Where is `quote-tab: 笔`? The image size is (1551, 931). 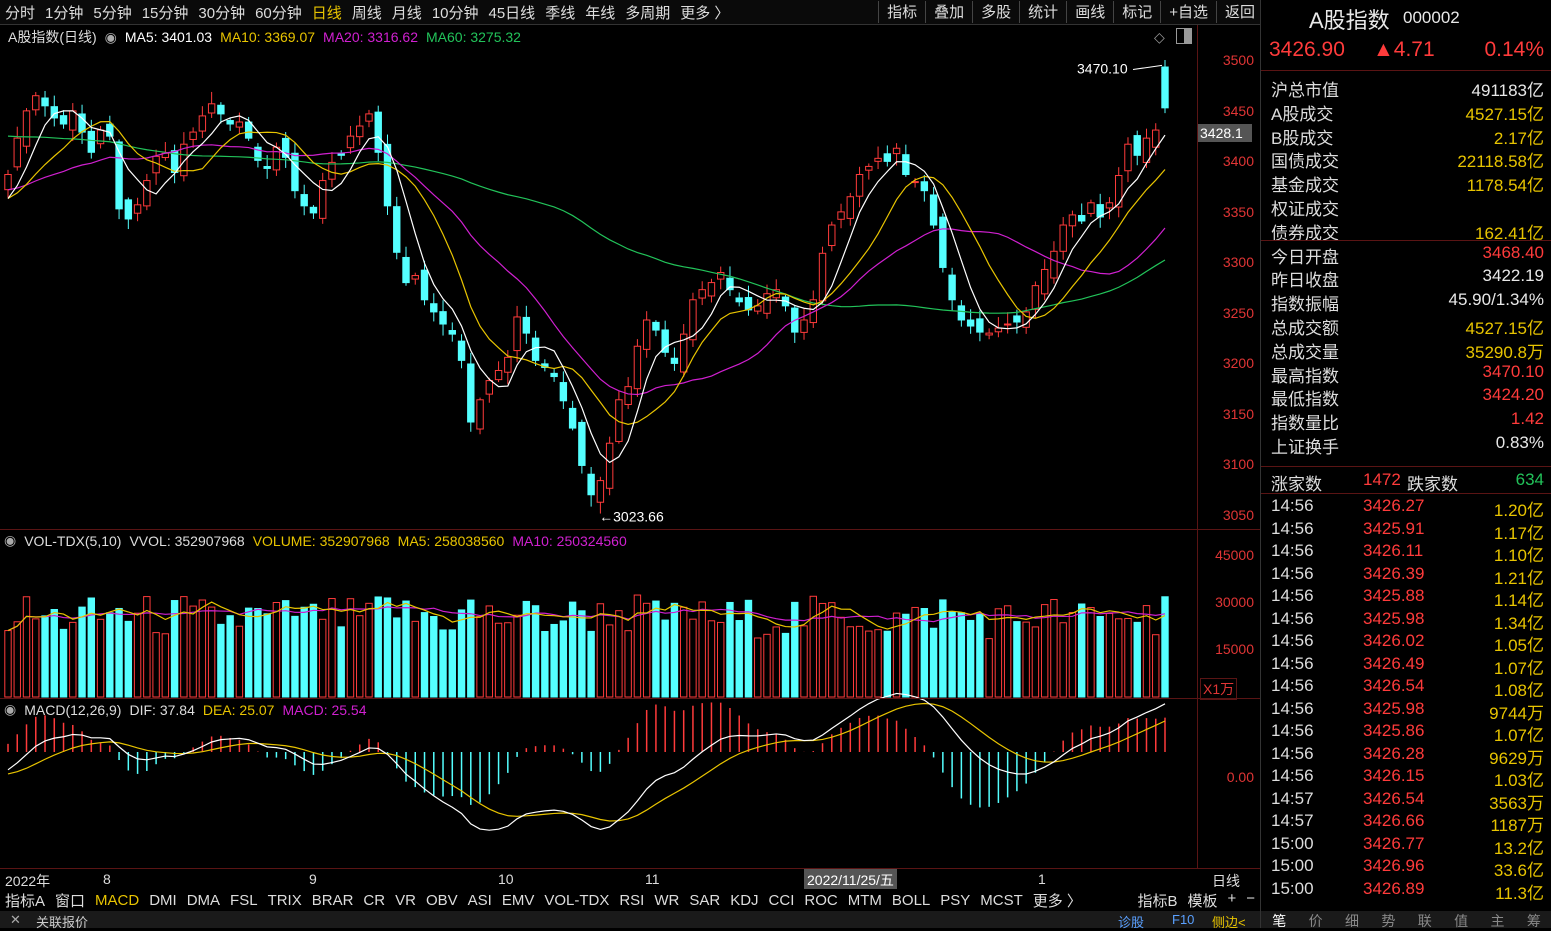
quote-tab: 笔 is located at coordinates (1279, 921).